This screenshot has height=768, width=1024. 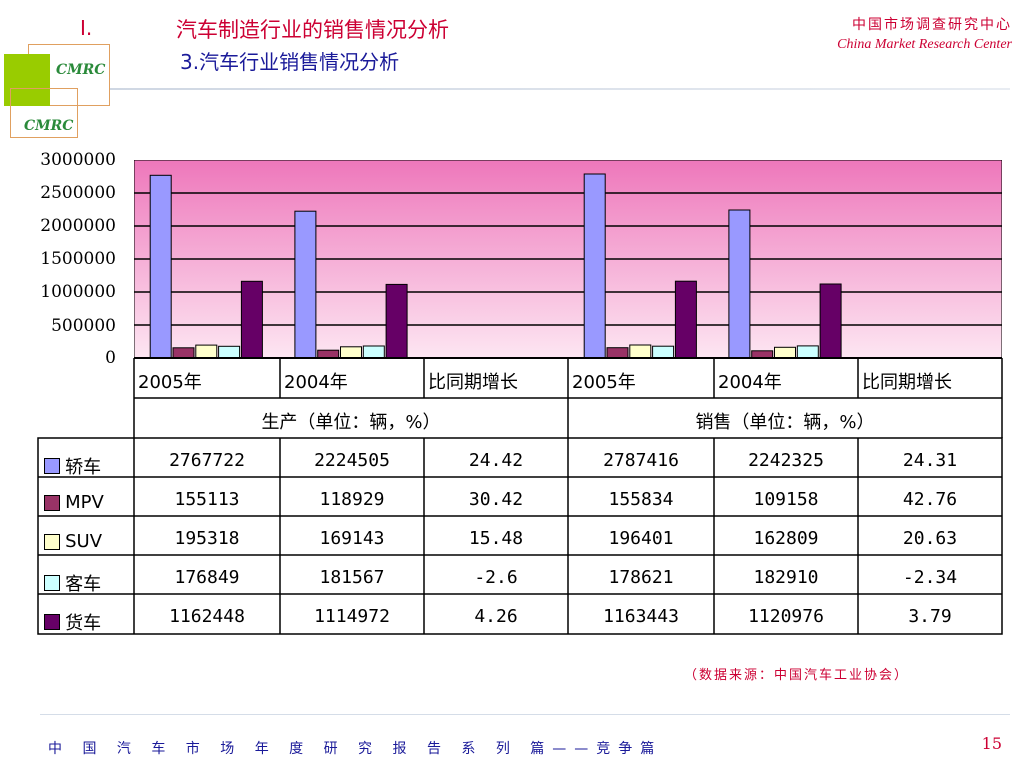 I want to click on table-cell: 1162448, so click(x=207, y=616).